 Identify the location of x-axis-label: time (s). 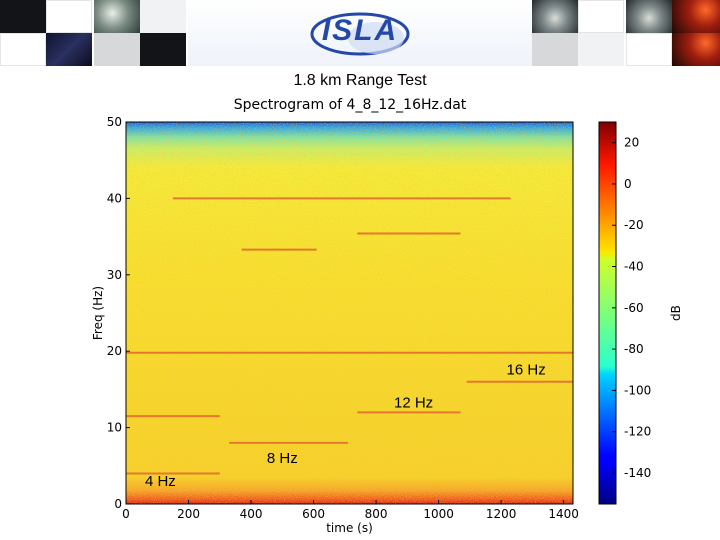
(349, 528).